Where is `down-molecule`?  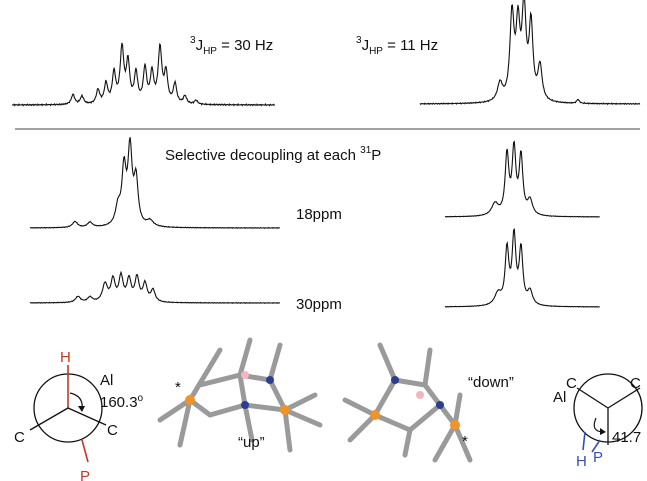
down-molecule is located at coordinates (407, 402).